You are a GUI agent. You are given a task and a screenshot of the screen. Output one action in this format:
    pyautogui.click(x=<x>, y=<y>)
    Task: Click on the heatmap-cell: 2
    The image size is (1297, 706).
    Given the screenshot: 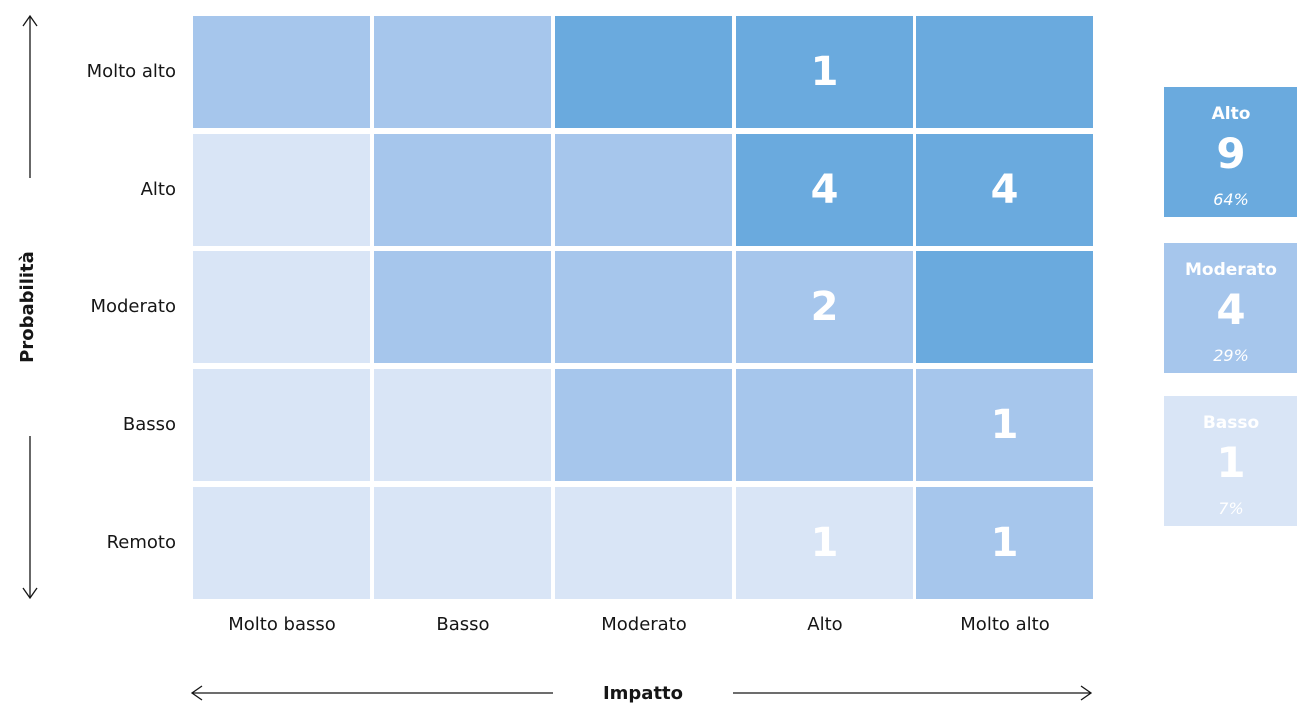 What is the action you would take?
    pyautogui.click(x=824, y=307)
    